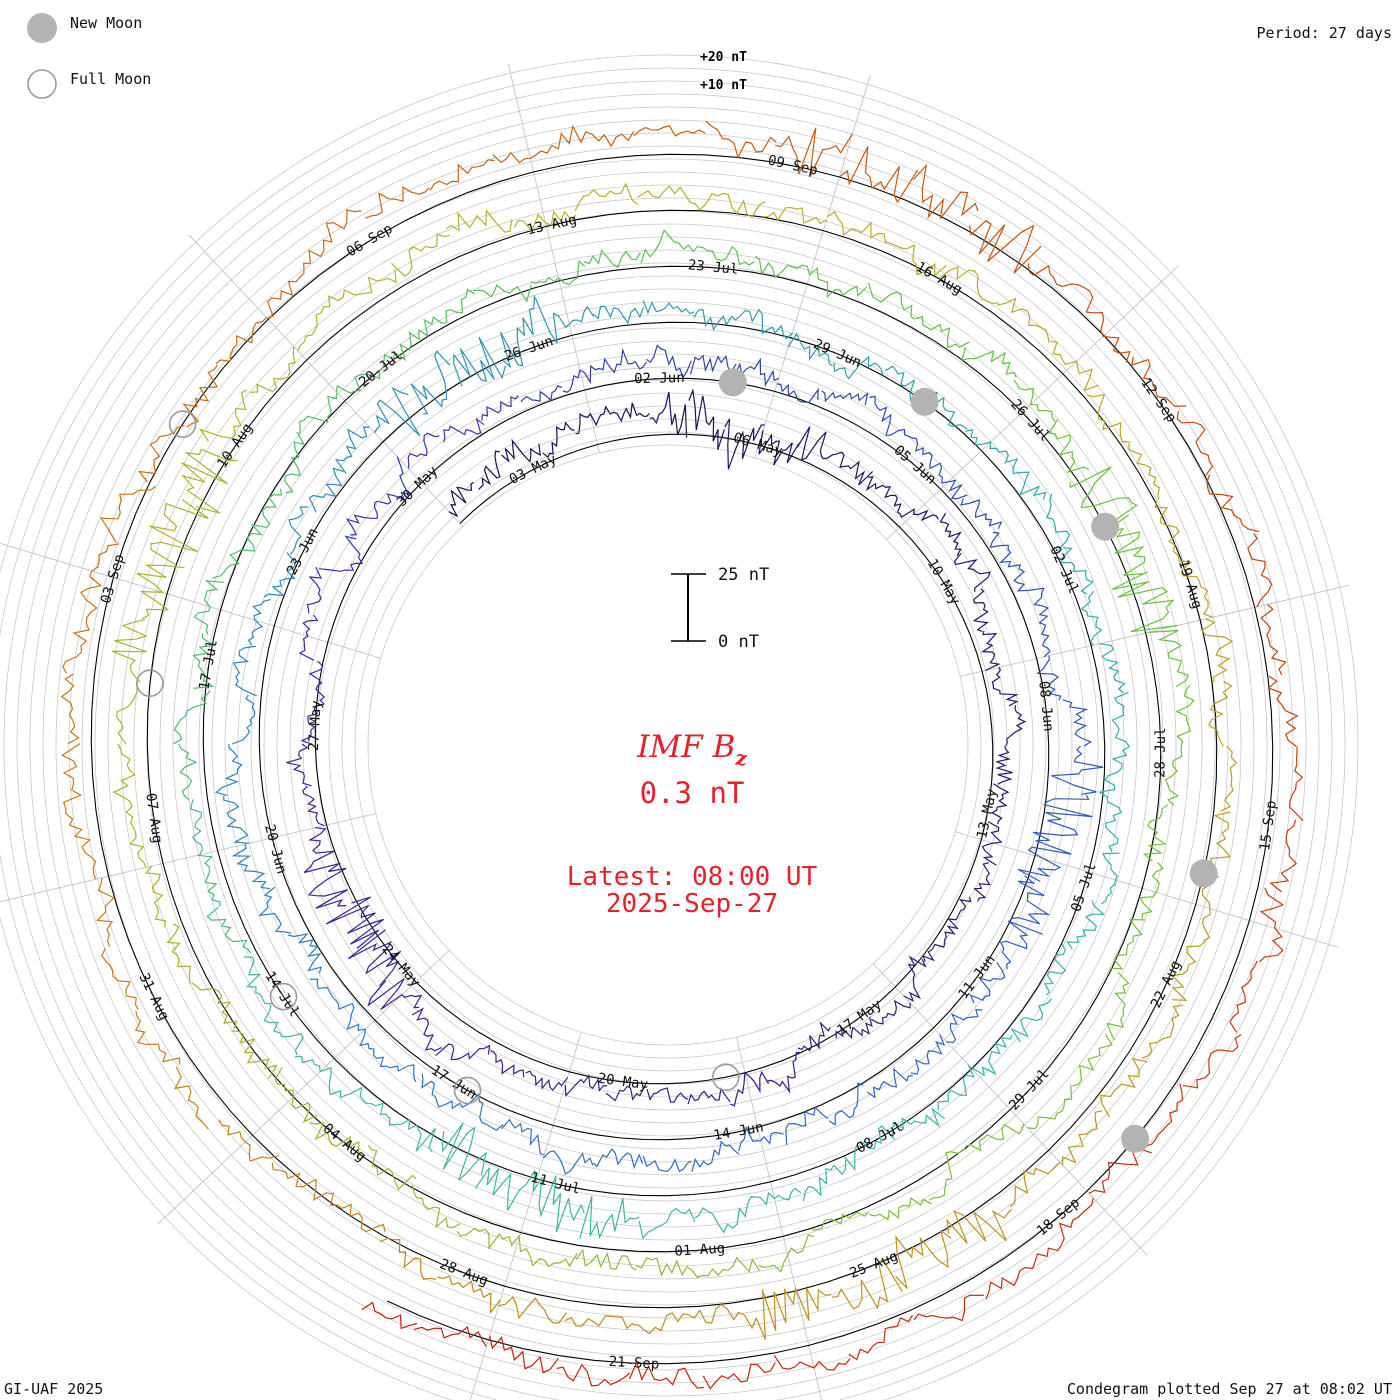  Describe the element at coordinates (370, 241) in the screenshot. I see `date-tick-label: 06-Sep` at that location.